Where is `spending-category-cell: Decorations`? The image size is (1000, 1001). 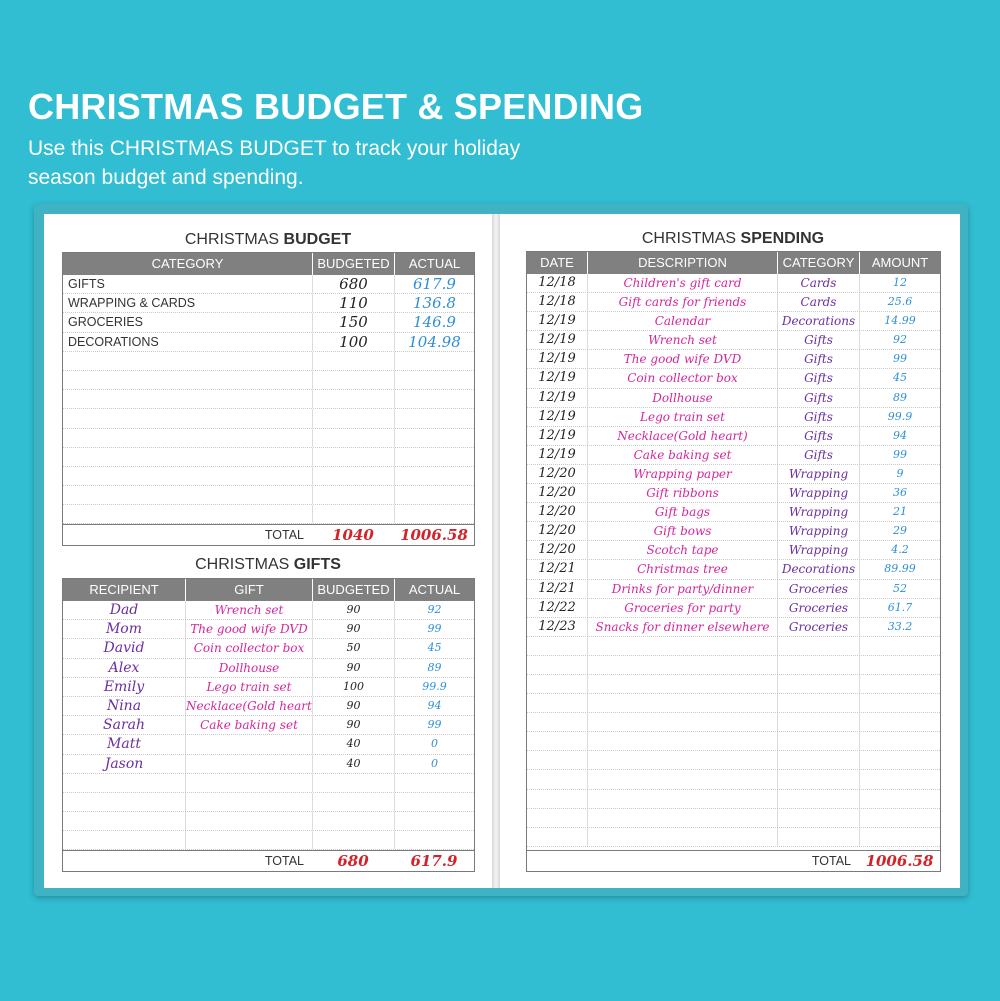 spending-category-cell: Decorations is located at coordinates (818, 321).